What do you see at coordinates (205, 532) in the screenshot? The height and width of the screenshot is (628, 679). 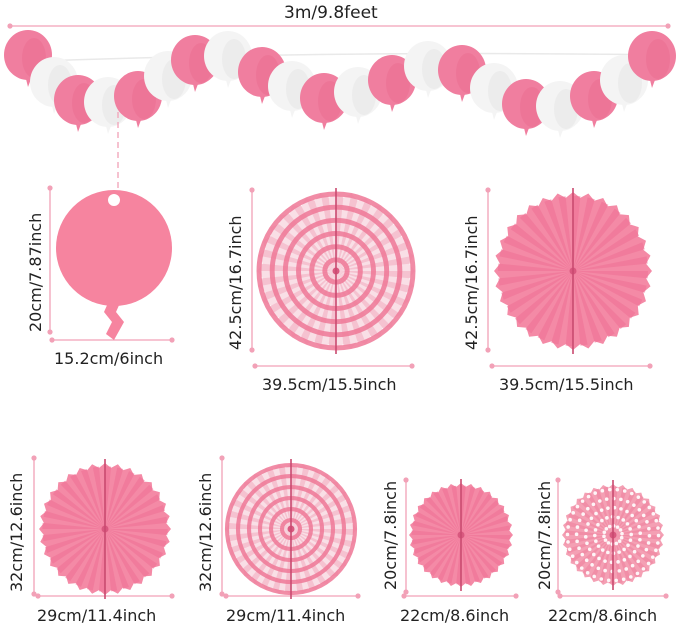 I see `fan-striped-medium-height-label: 32cm/12.6inch` at bounding box center [205, 532].